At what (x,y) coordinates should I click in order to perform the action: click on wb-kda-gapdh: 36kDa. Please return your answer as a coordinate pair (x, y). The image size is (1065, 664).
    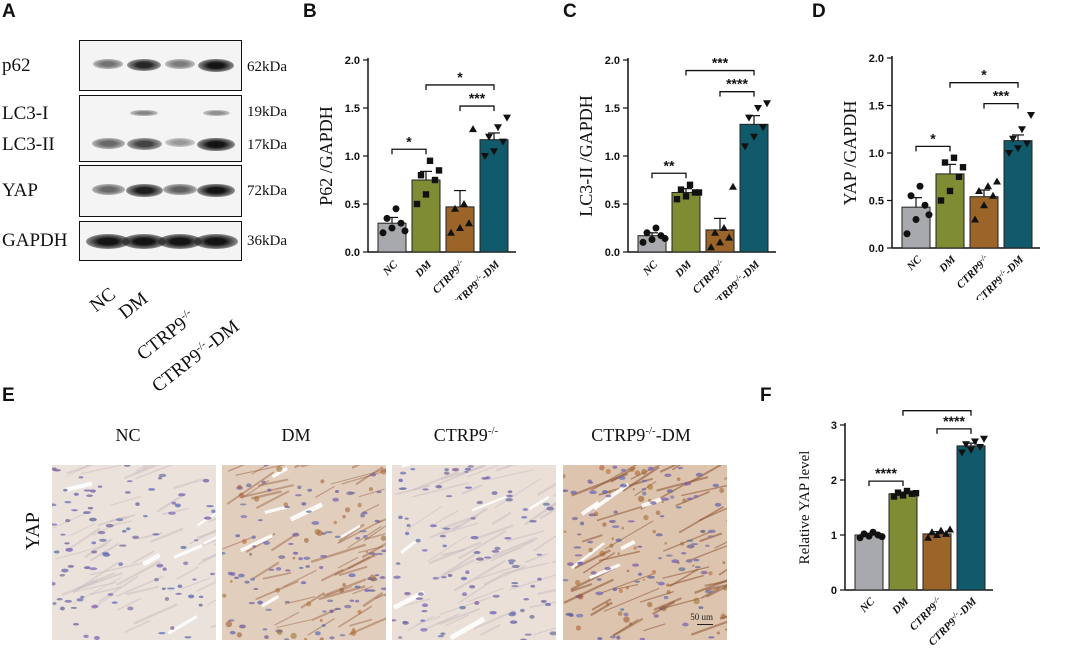
    Looking at the image, I should click on (267, 241).